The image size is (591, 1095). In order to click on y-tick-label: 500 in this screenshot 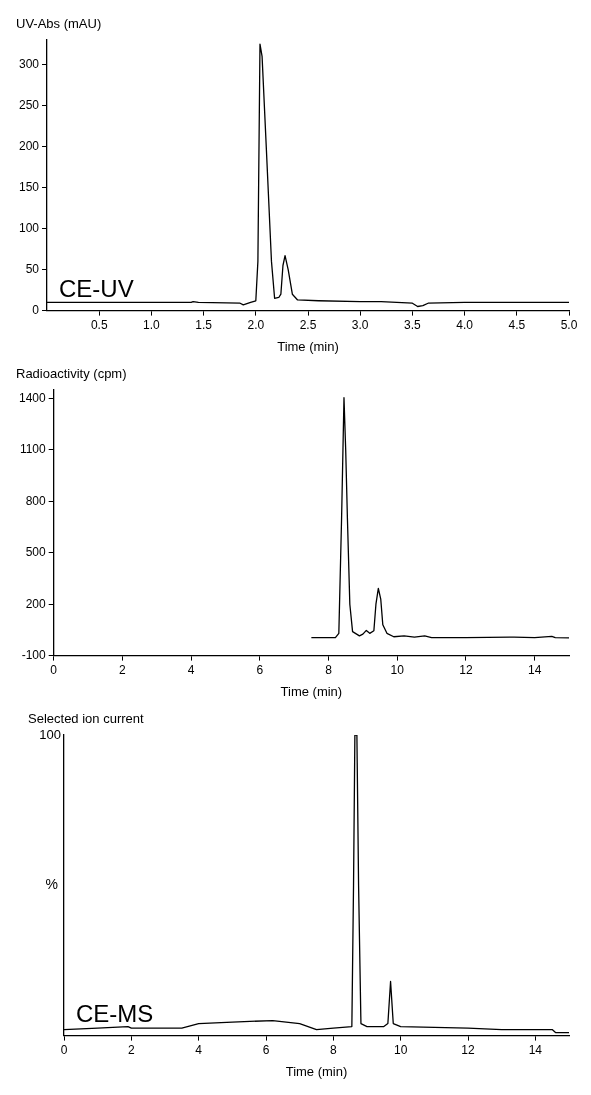, I will do `click(36, 552)`.